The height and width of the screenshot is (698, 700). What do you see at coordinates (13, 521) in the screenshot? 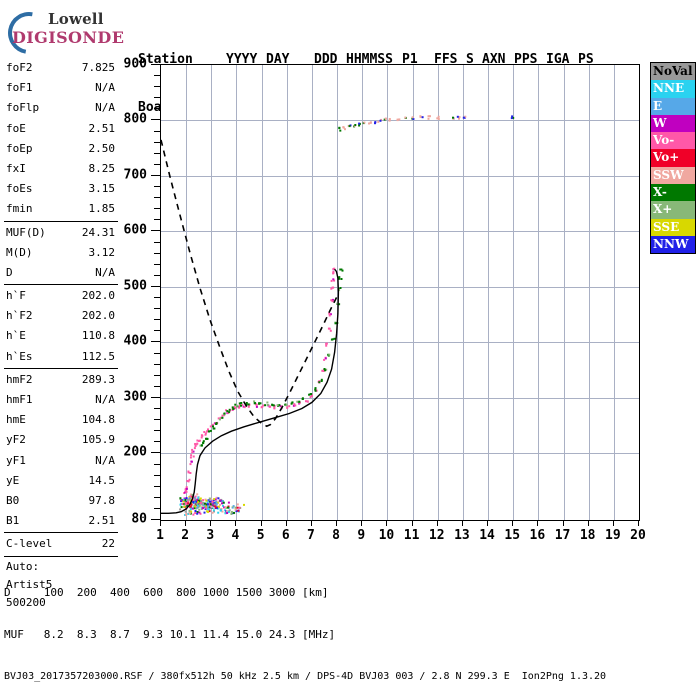
I see `param-key: B1` at bounding box center [13, 521].